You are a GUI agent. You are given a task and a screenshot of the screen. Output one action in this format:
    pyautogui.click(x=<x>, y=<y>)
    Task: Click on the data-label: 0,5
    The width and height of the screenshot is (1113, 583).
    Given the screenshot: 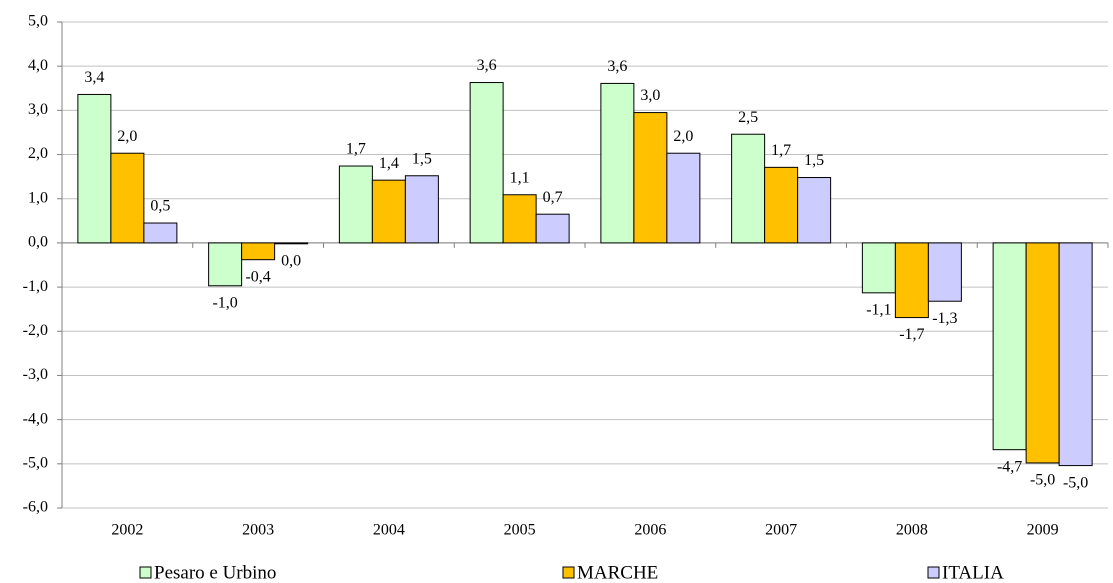 What is the action you would take?
    pyautogui.click(x=160, y=206)
    